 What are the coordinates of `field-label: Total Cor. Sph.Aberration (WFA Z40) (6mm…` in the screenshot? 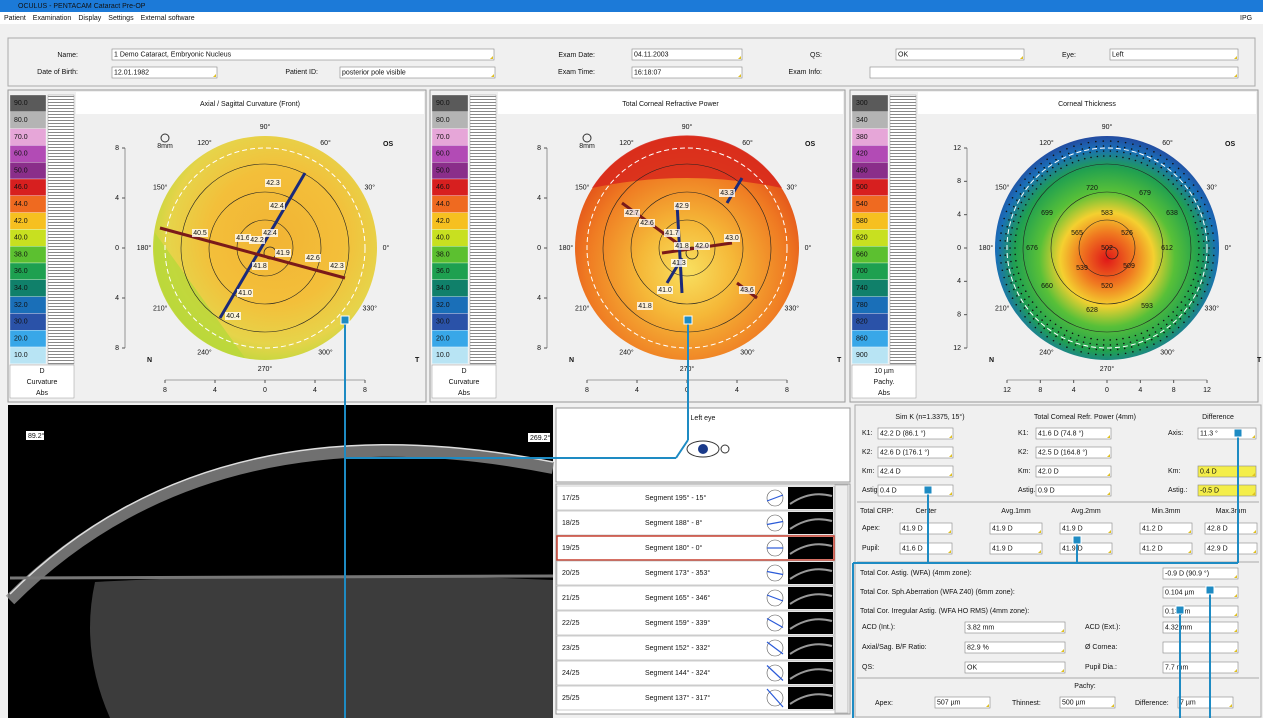 It's located at (937, 592).